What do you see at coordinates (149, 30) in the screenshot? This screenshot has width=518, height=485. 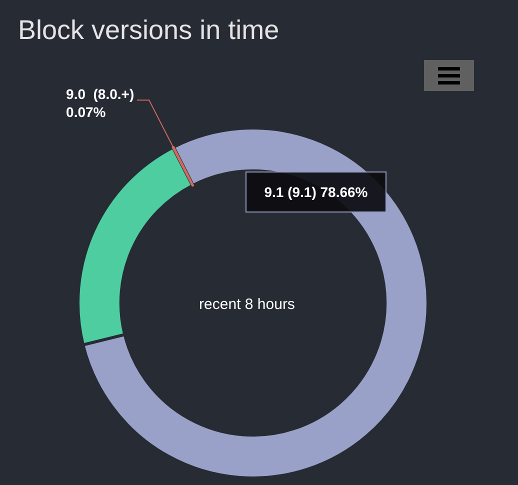 I see `chart-title: Block versions in time` at bounding box center [149, 30].